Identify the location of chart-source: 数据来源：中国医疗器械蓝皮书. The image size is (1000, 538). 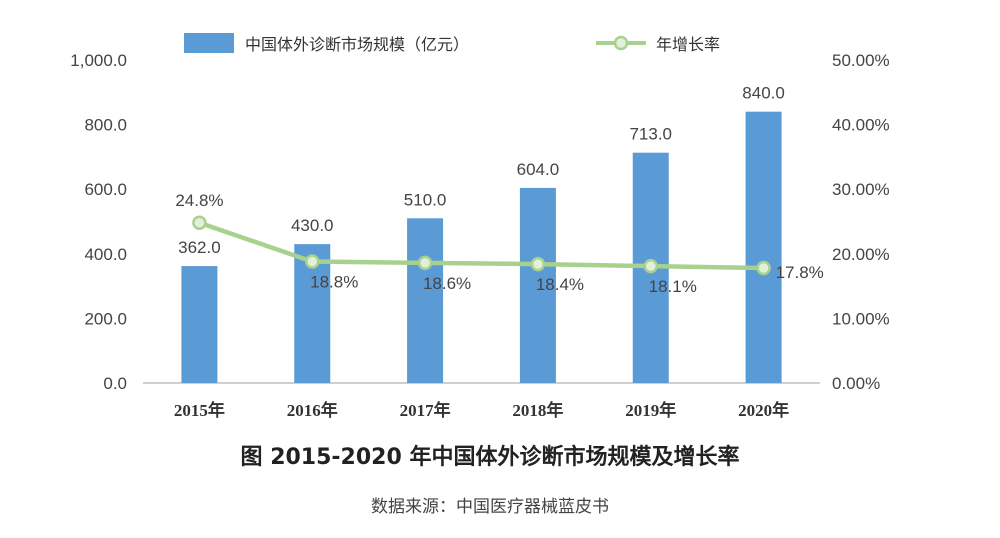
(490, 507).